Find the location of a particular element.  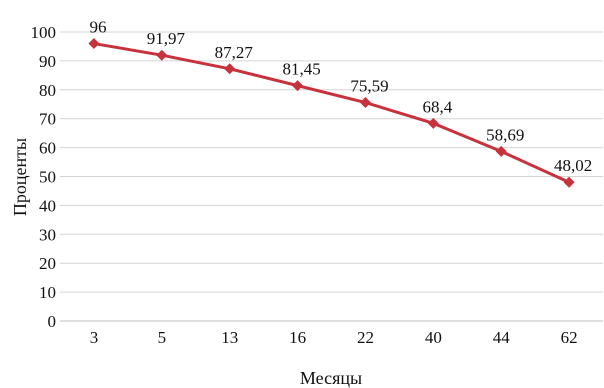

y-tick-label: 80 is located at coordinates (47, 90).